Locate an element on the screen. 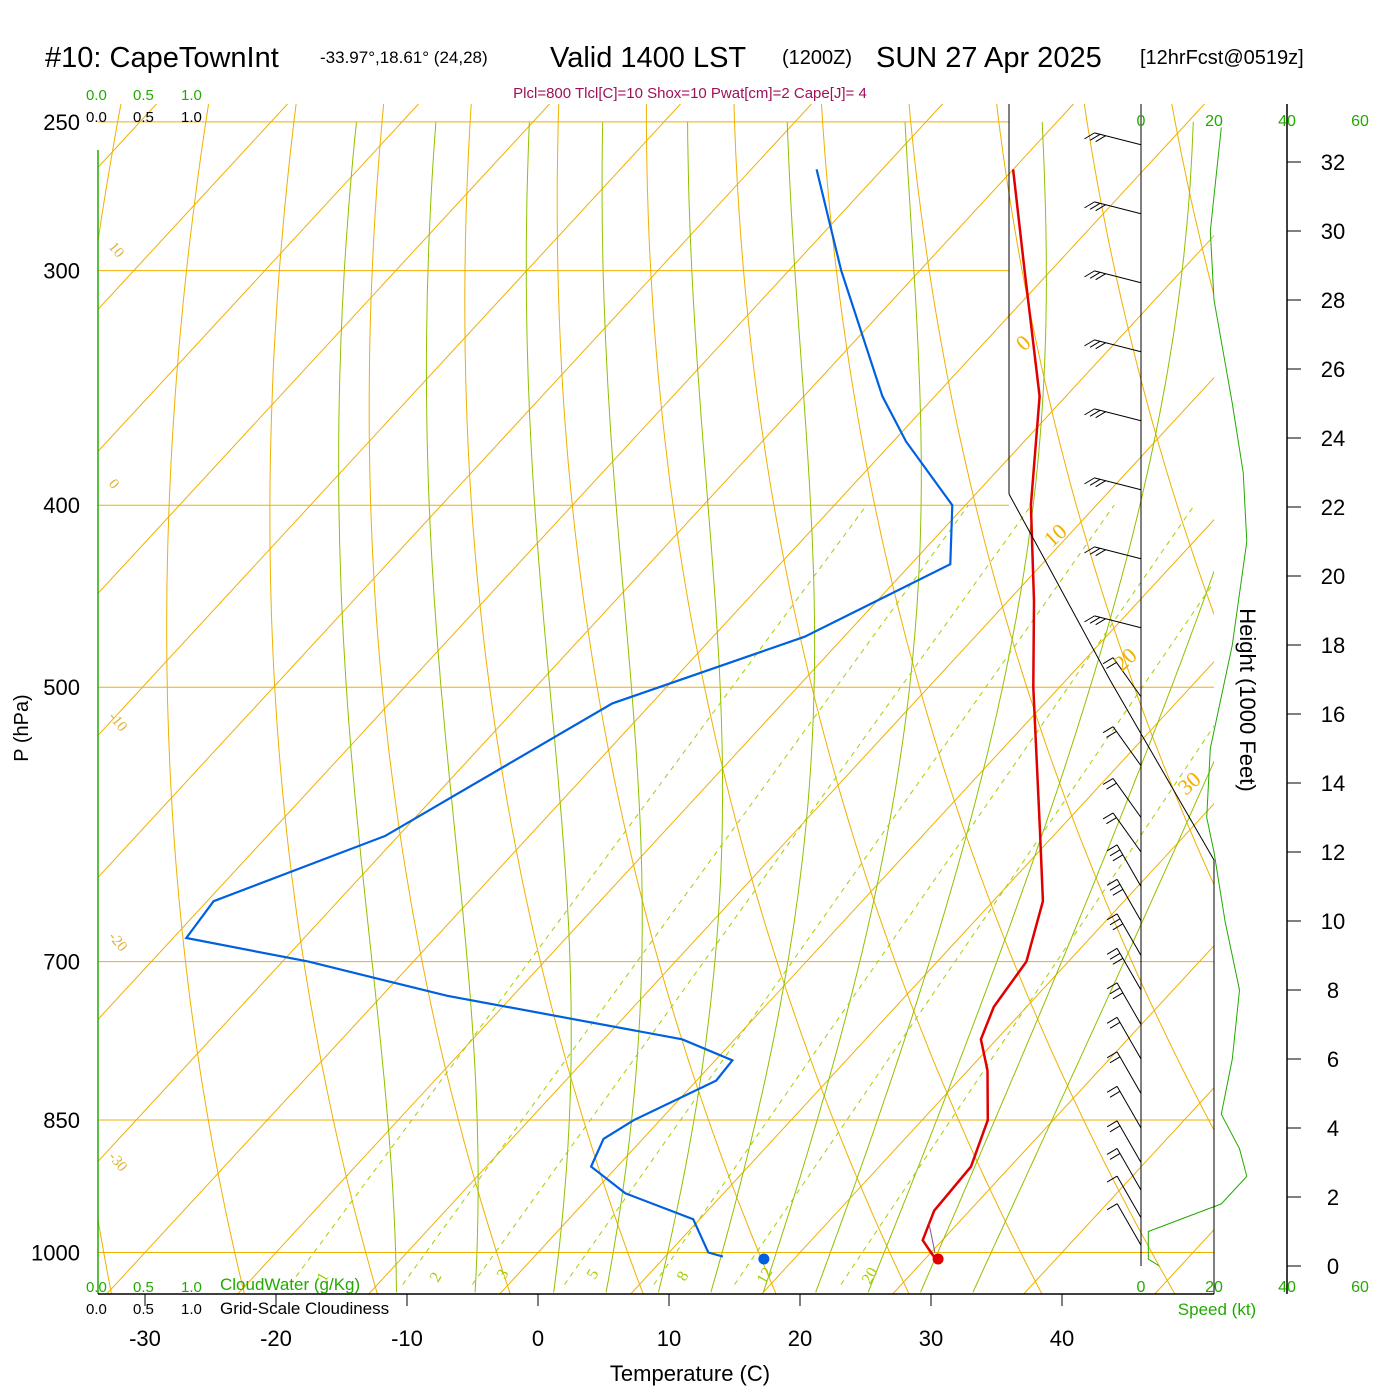  temperature-tick-label: -30 is located at coordinates (145, 1338).